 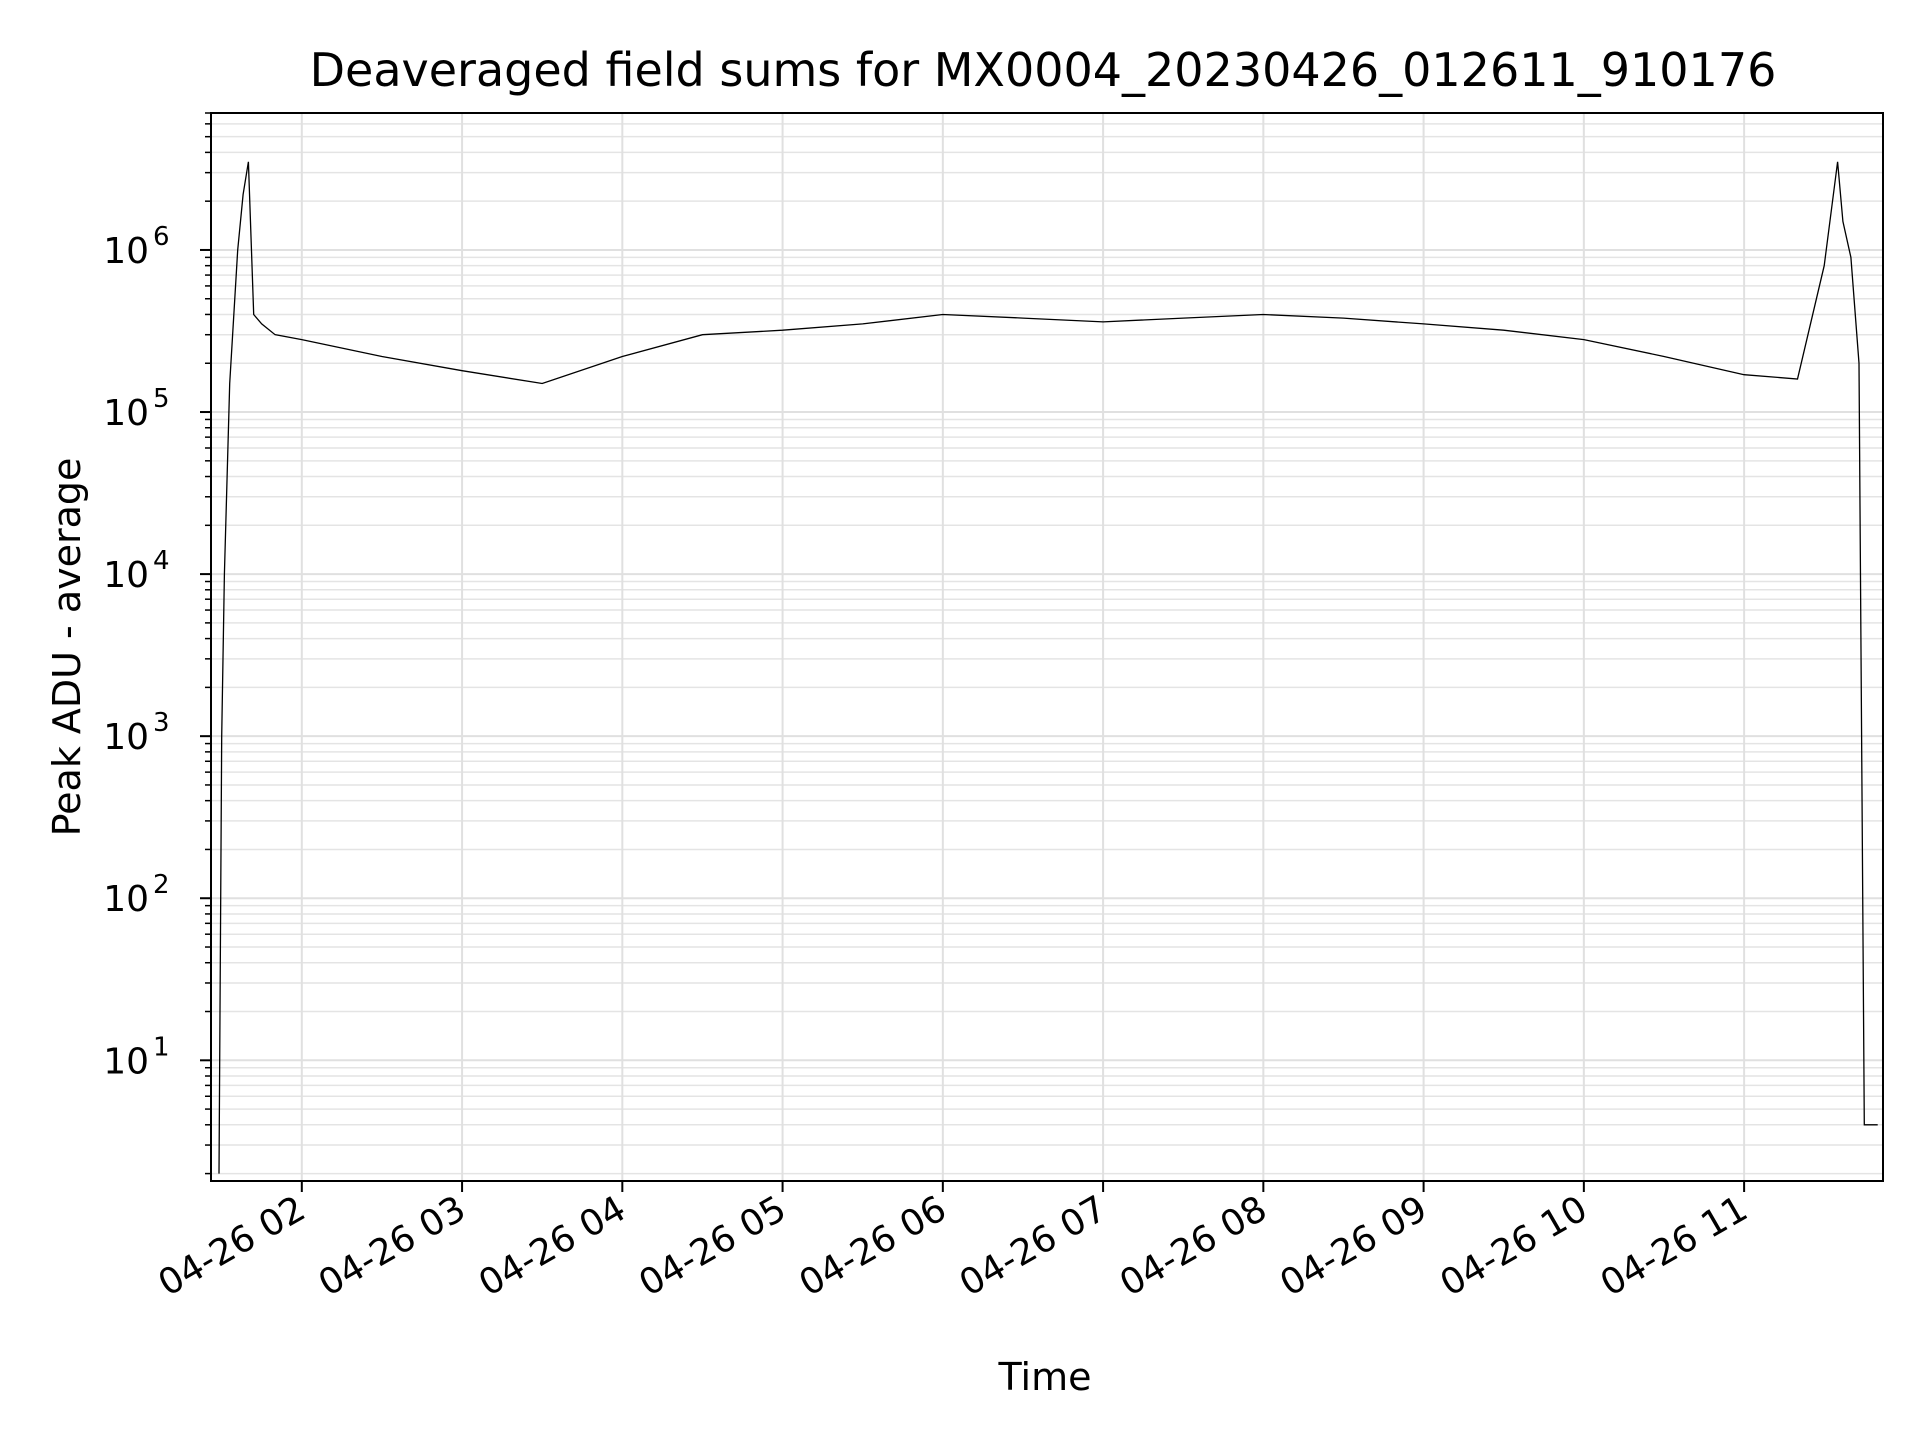 I want to click on y-tick-exponent: 6, so click(x=161, y=237).